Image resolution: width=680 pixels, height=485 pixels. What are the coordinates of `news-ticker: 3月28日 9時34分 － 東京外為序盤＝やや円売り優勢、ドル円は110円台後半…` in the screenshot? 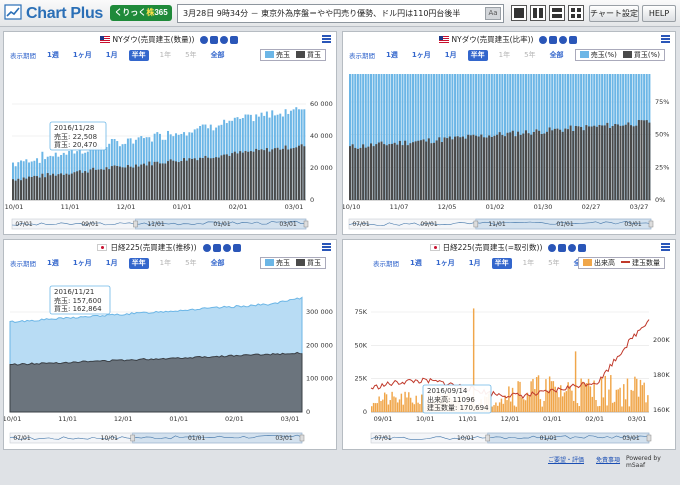 It's located at (340, 13).